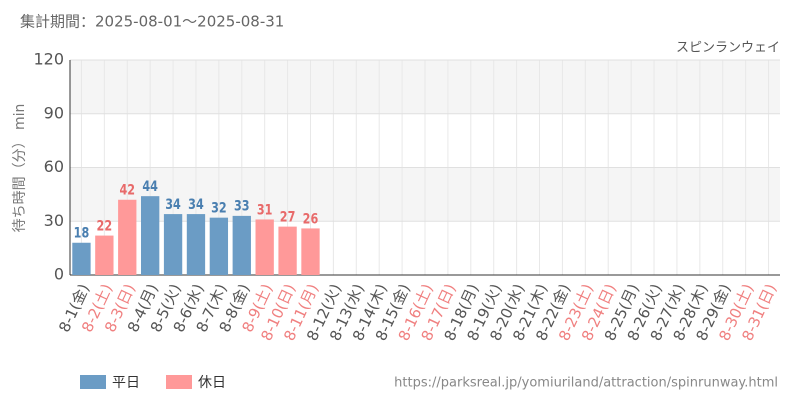 The height and width of the screenshot is (400, 800). I want to click on chart-title: スピンランウェイ, so click(728, 48).